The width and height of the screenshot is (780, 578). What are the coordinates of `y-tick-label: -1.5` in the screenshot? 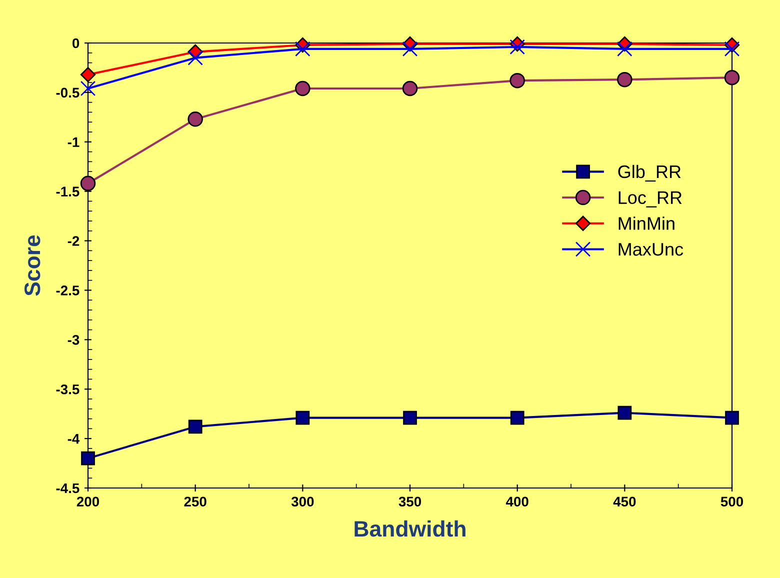 It's located at (68, 191).